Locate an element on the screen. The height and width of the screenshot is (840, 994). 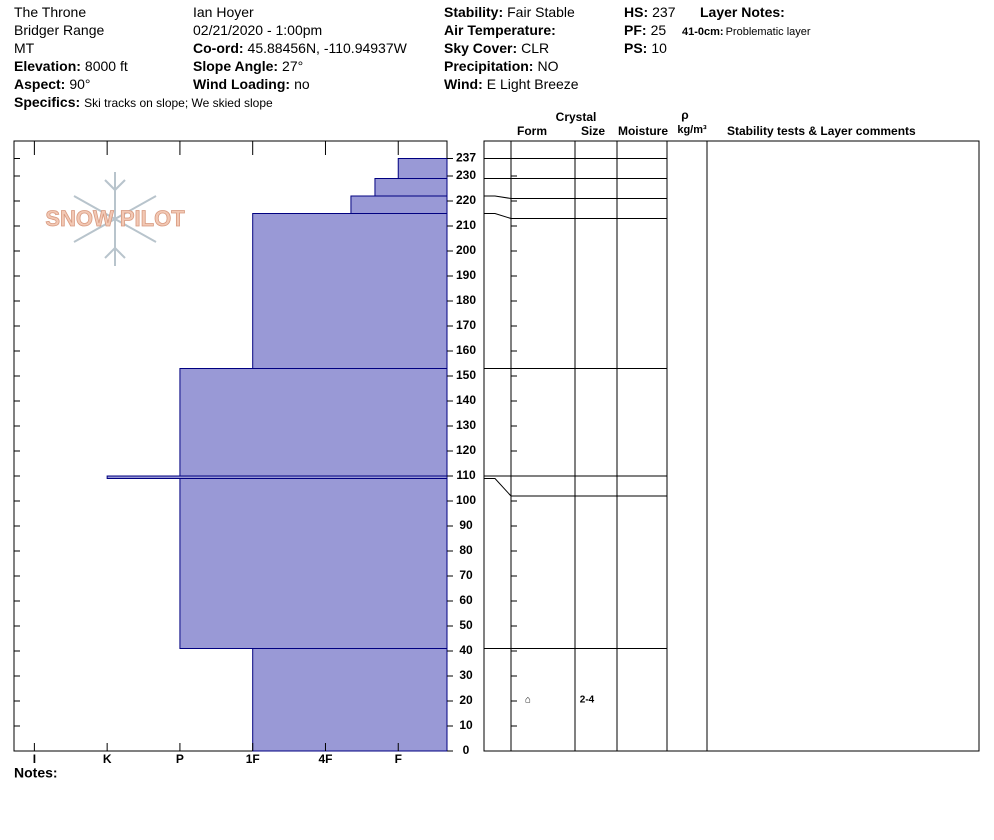
y-tick-label: 160 is located at coordinates (466, 350).